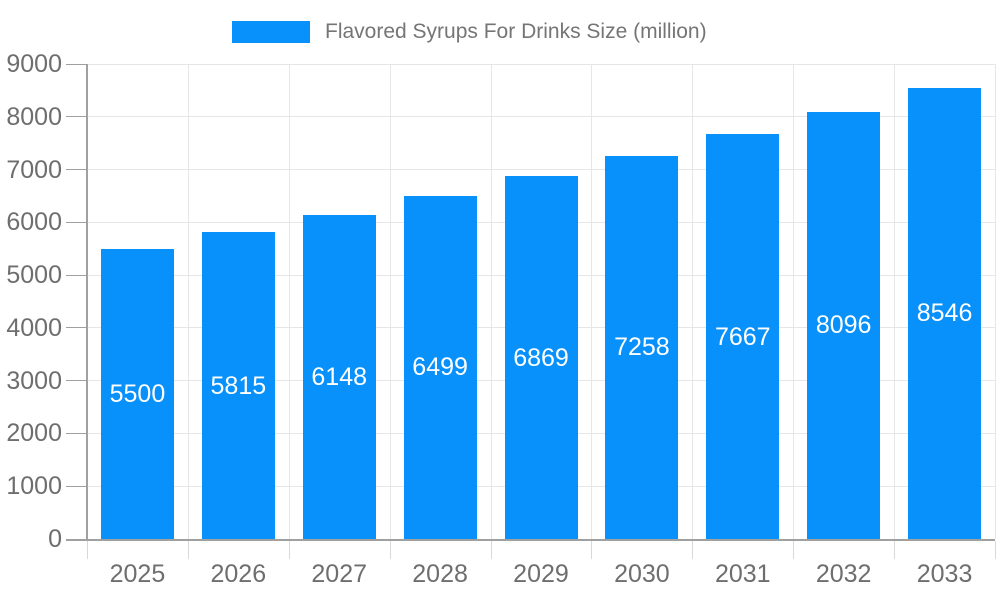 The image size is (1000, 600). I want to click on bar-value-label: 5815, so click(238, 385).